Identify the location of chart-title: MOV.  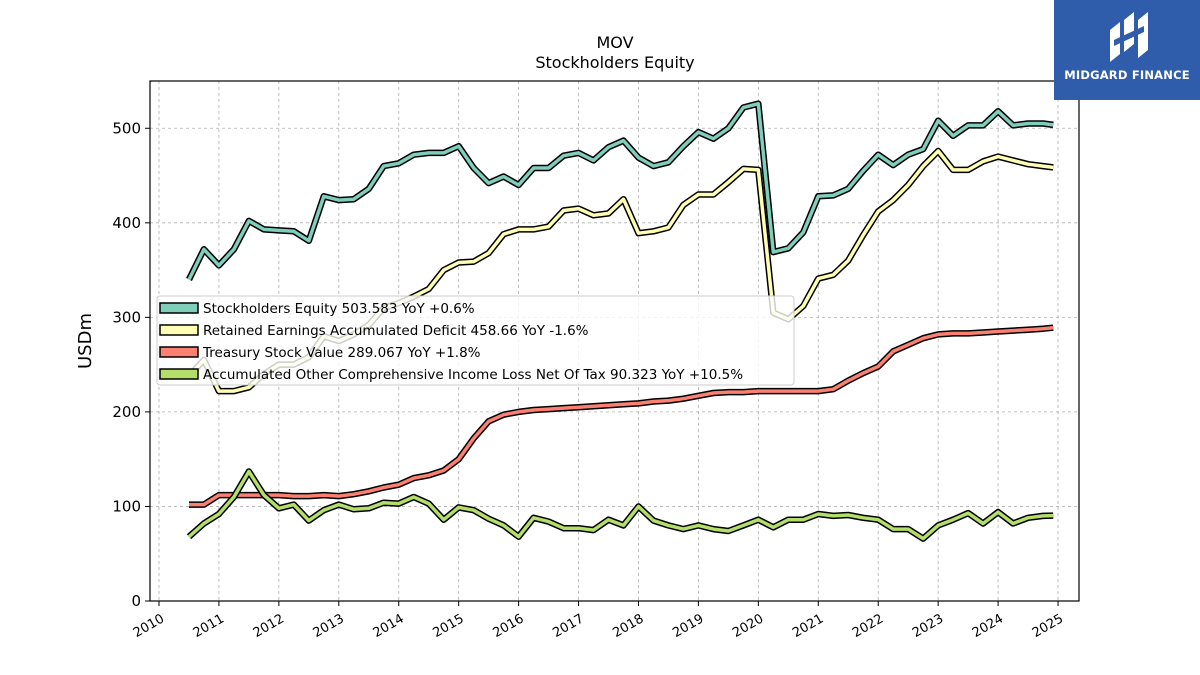
(614, 42).